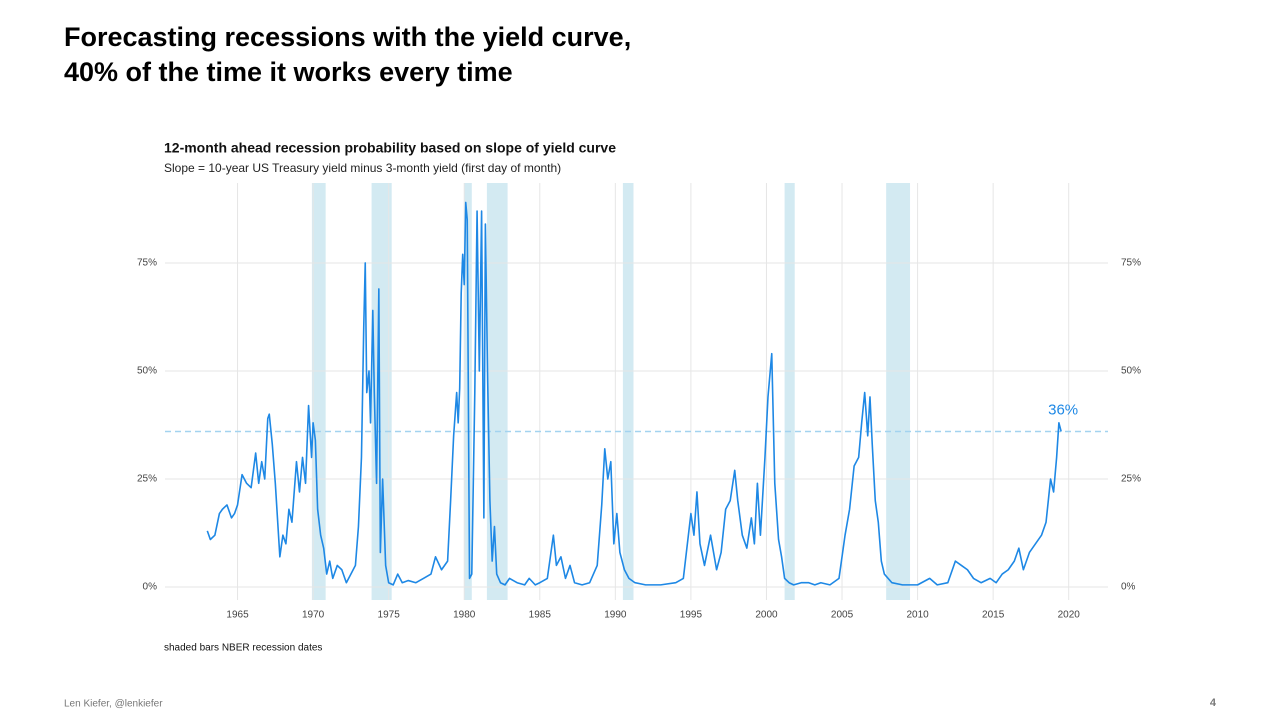 The width and height of the screenshot is (1280, 720). What do you see at coordinates (147, 371) in the screenshot?
I see `y-tick-label: 50%` at bounding box center [147, 371].